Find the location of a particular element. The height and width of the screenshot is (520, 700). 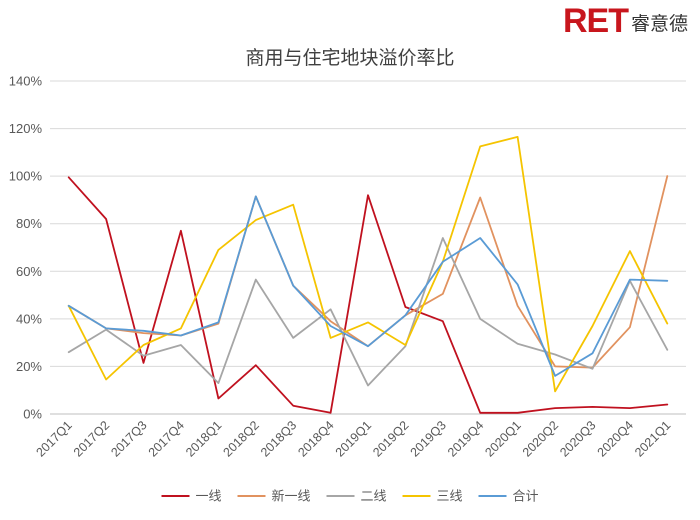

y-tick-label: 120% is located at coordinates (26, 128).